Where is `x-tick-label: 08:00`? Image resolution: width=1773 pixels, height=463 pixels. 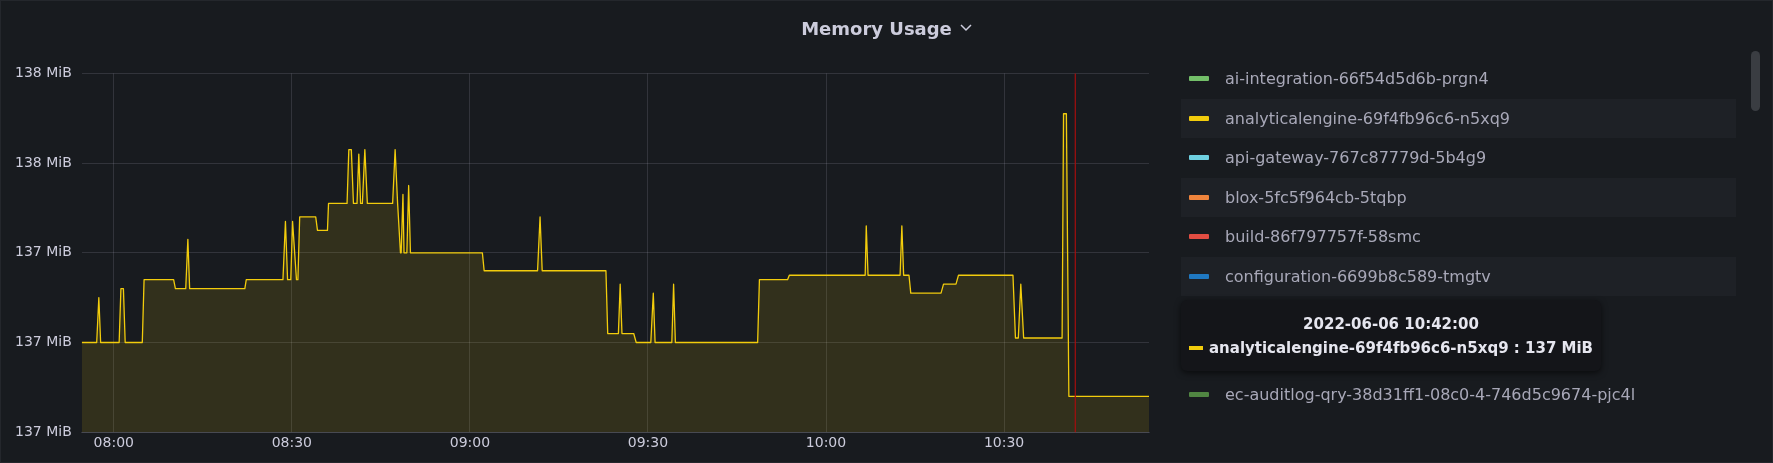 x-tick-label: 08:00 is located at coordinates (113, 442).